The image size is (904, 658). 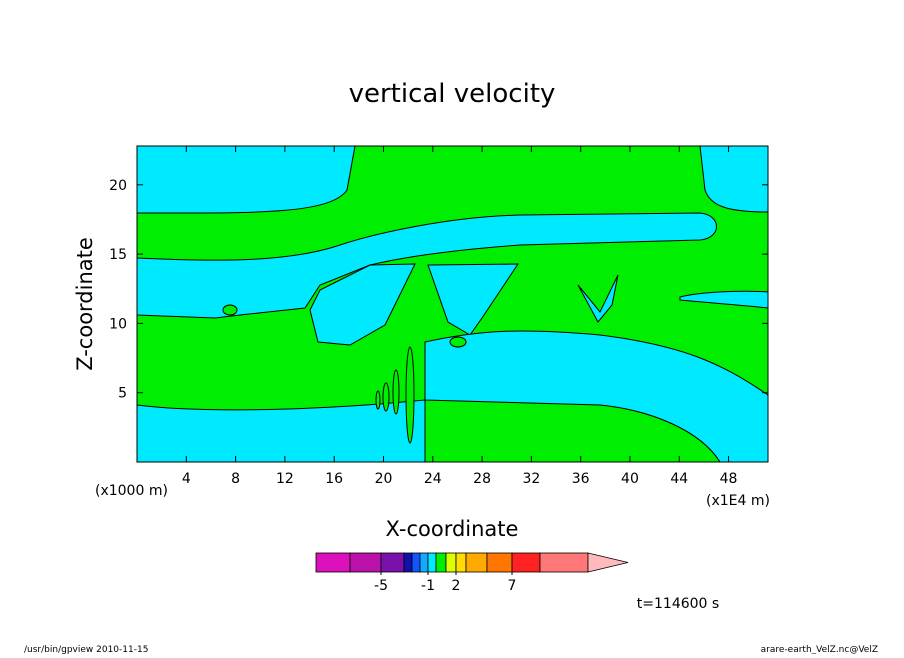 What do you see at coordinates (122, 394) in the screenshot?
I see `y-tick-label: 5` at bounding box center [122, 394].